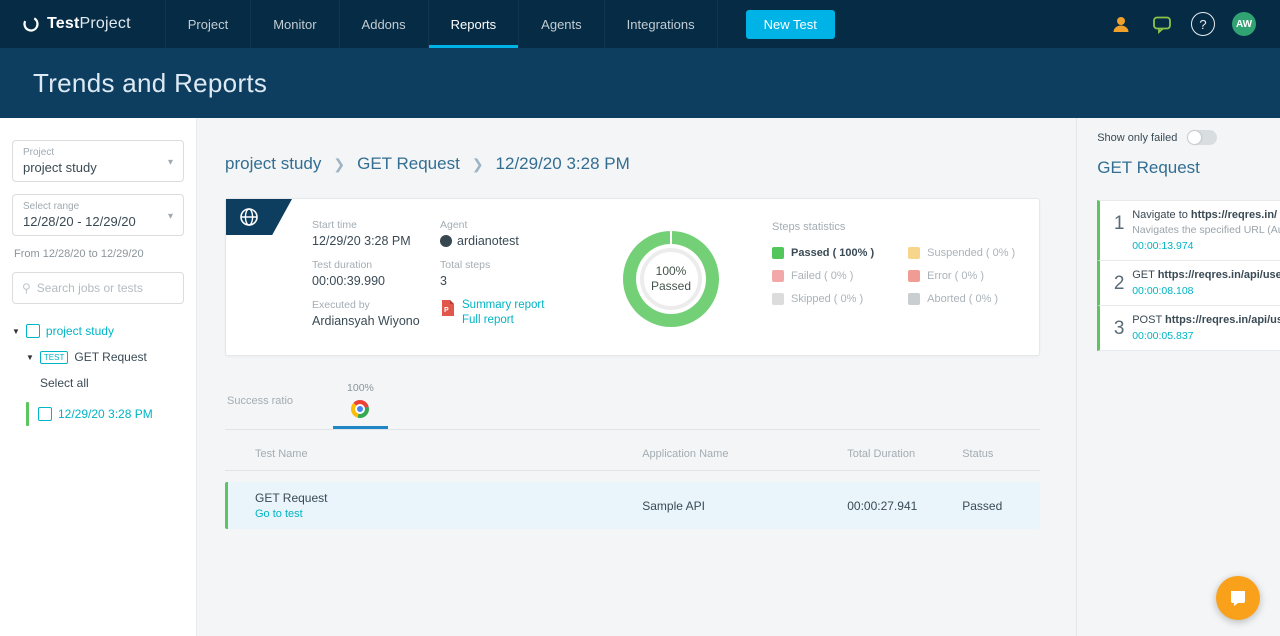 The height and width of the screenshot is (636, 1280). Describe the element at coordinates (150, 82) in the screenshot. I see `page-title: Trends and Reports` at that location.